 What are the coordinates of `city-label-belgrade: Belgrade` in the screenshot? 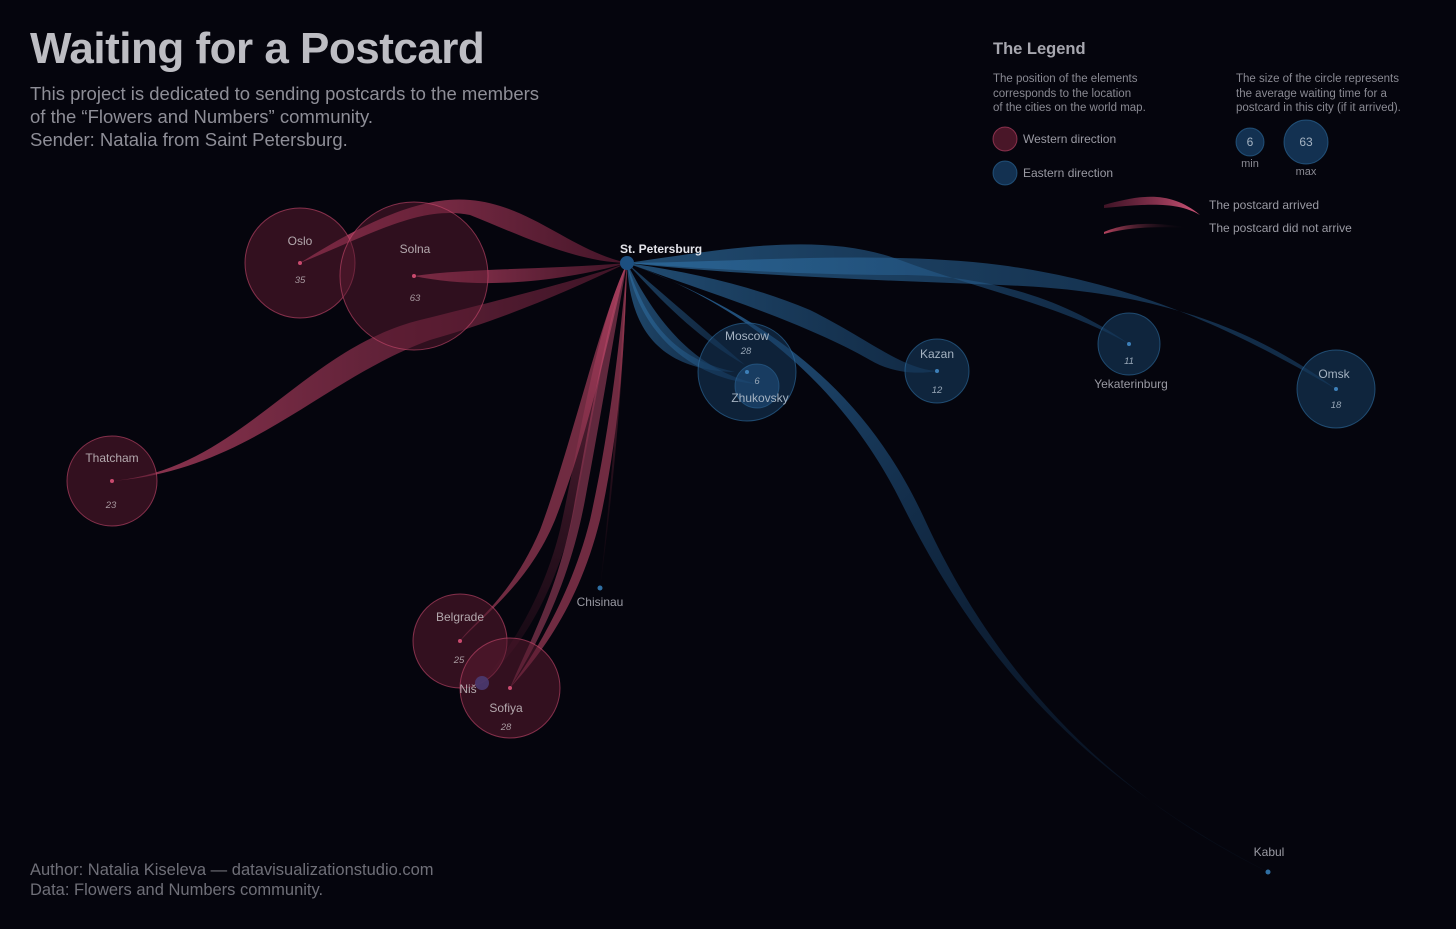 It's located at (460, 617).